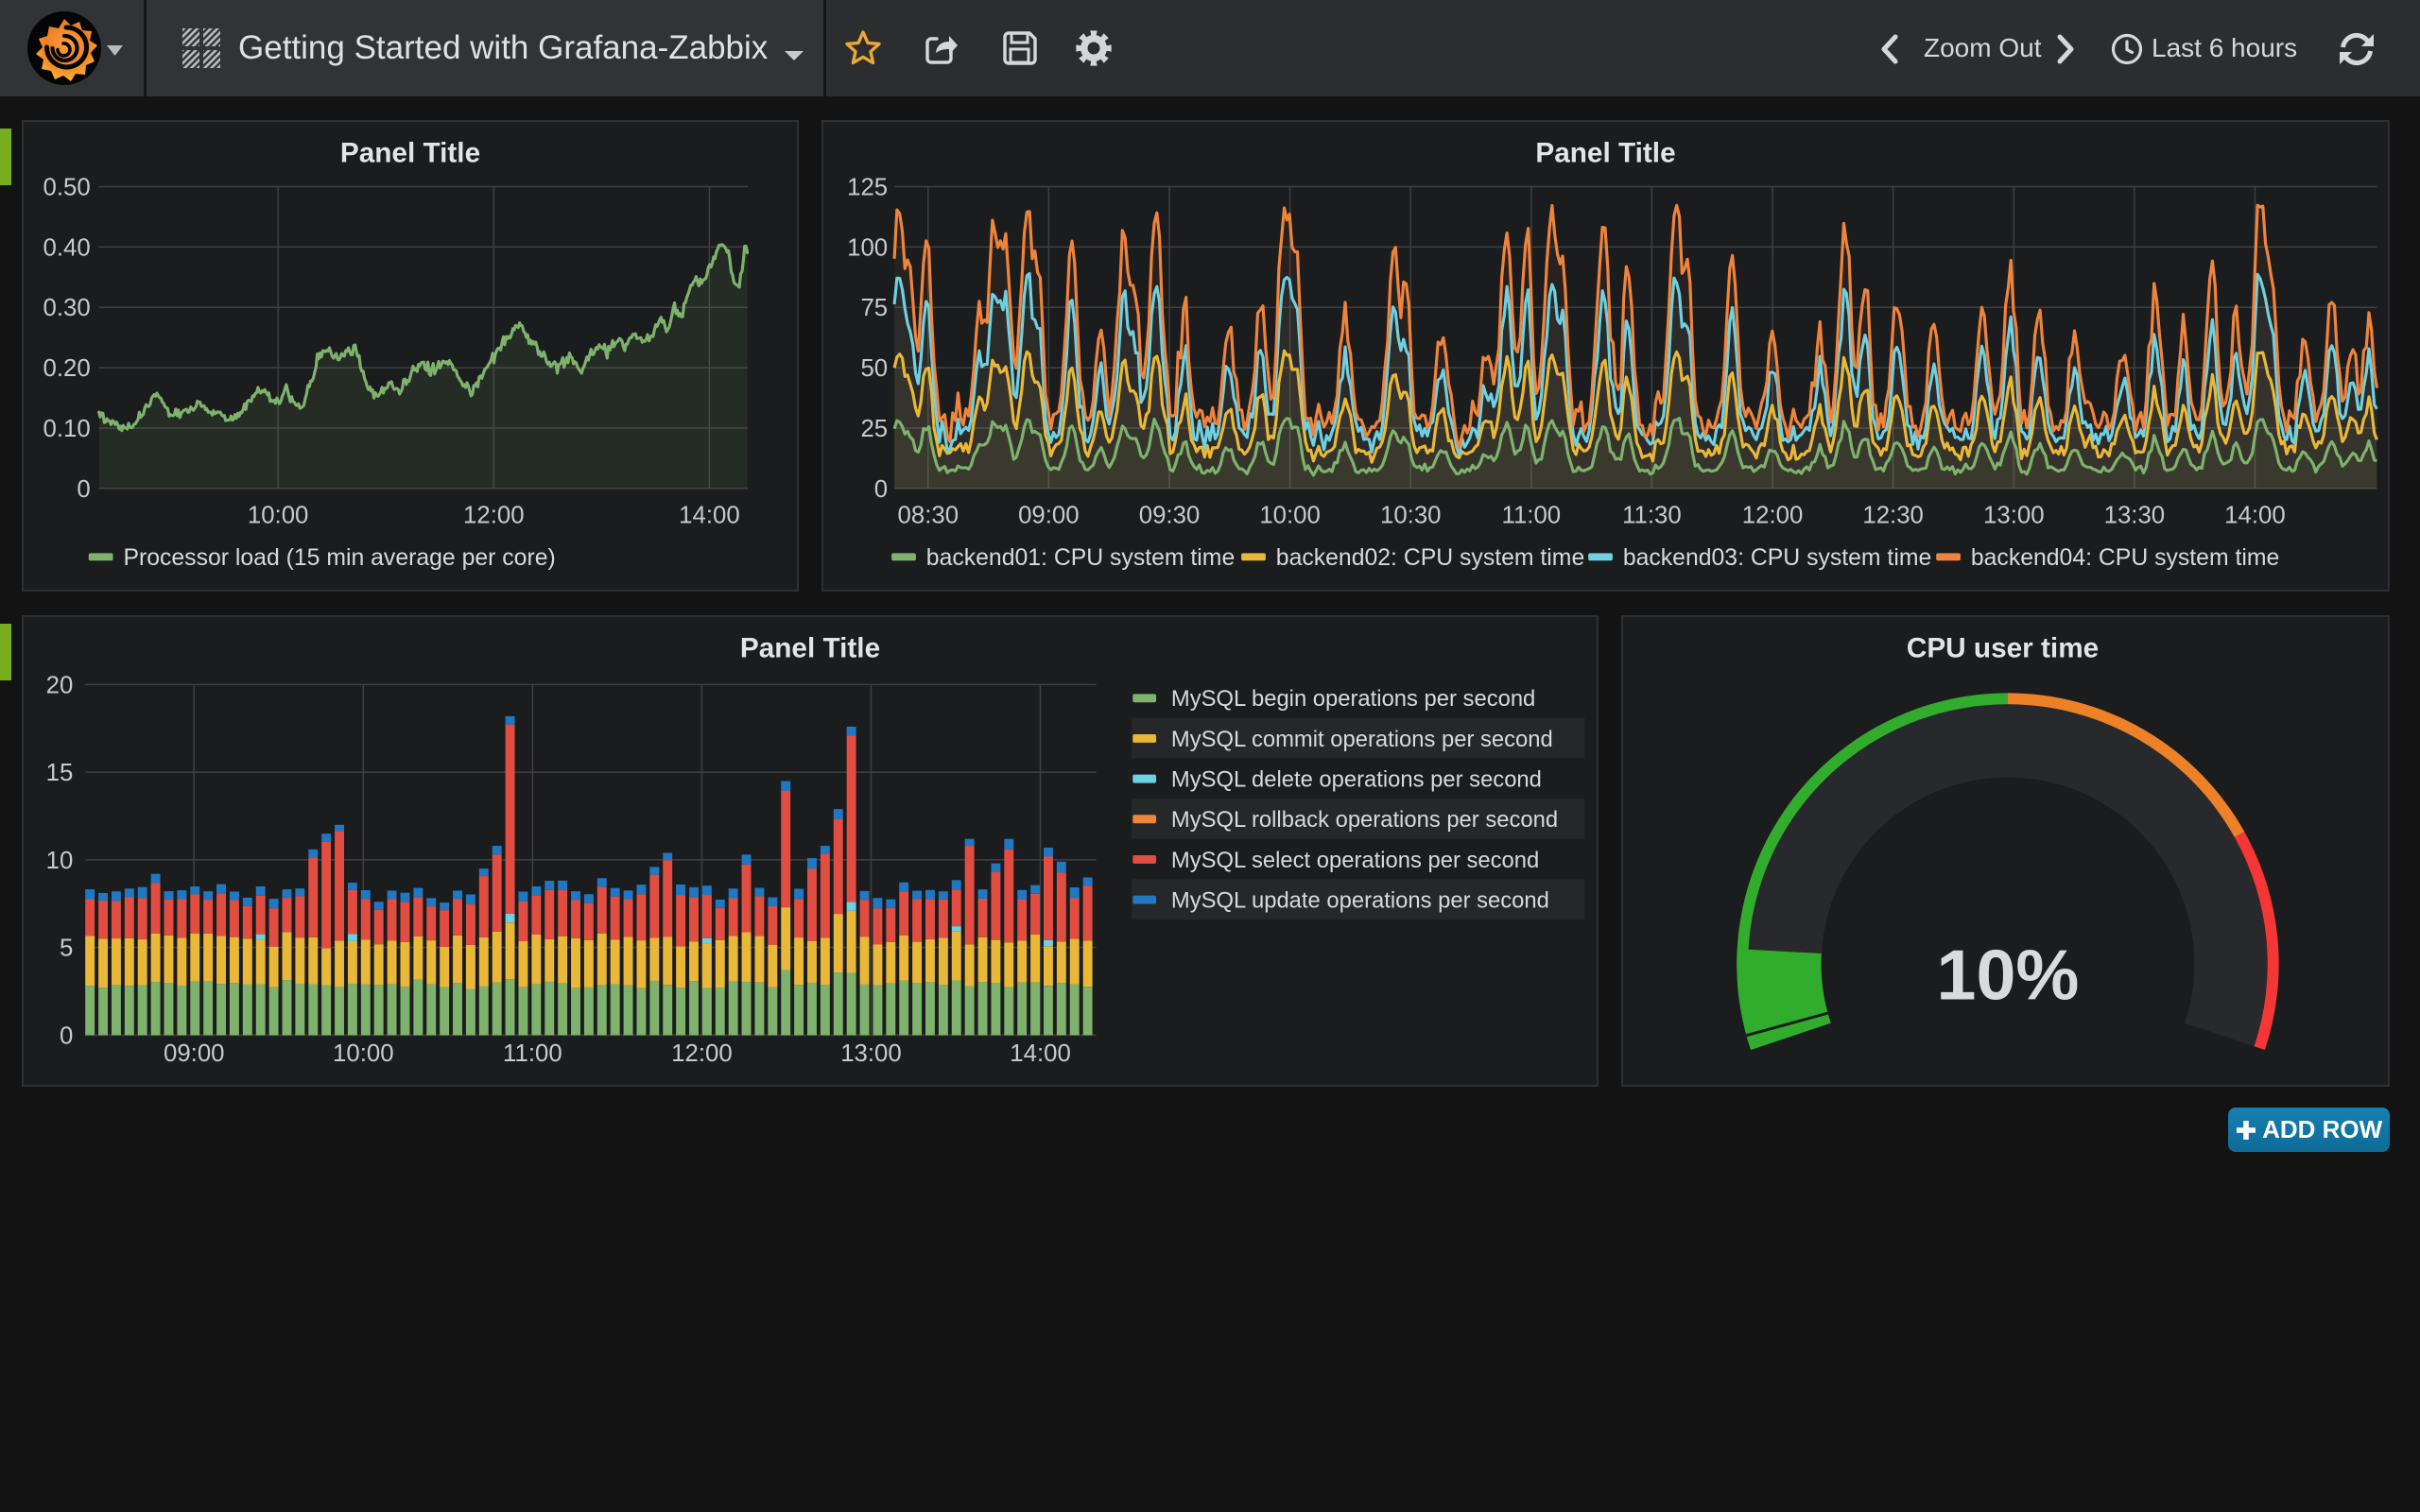  Describe the element at coordinates (1777, 558) in the screenshot. I see `svg-text: backend03: CPU system time` at that location.